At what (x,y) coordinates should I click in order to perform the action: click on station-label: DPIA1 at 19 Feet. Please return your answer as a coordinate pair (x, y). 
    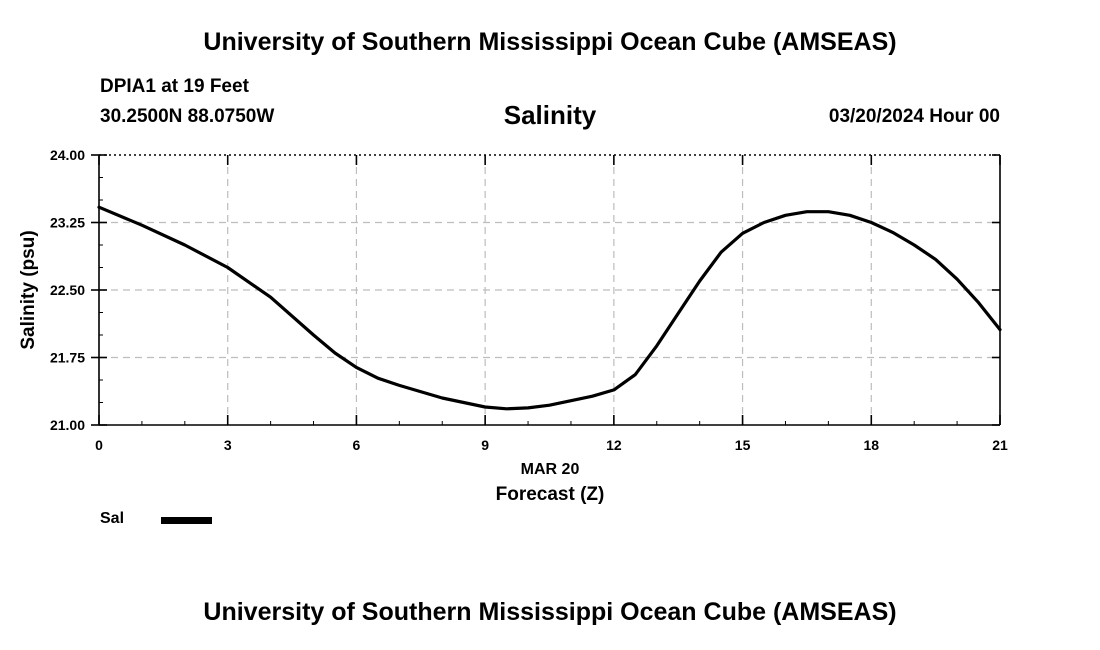
    Looking at the image, I should click on (174, 86).